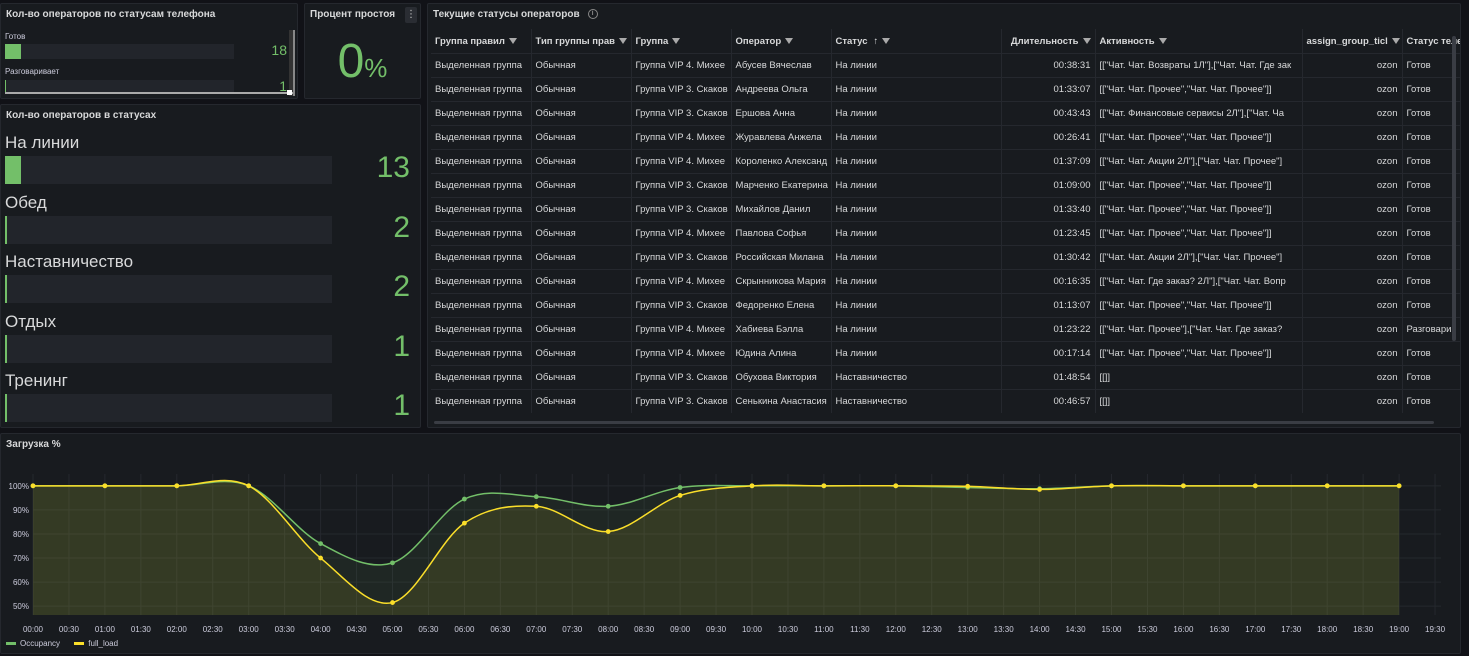 Image resolution: width=1469 pixels, height=656 pixels. I want to click on table-cell: Марченко Екатерина, so click(781, 185).